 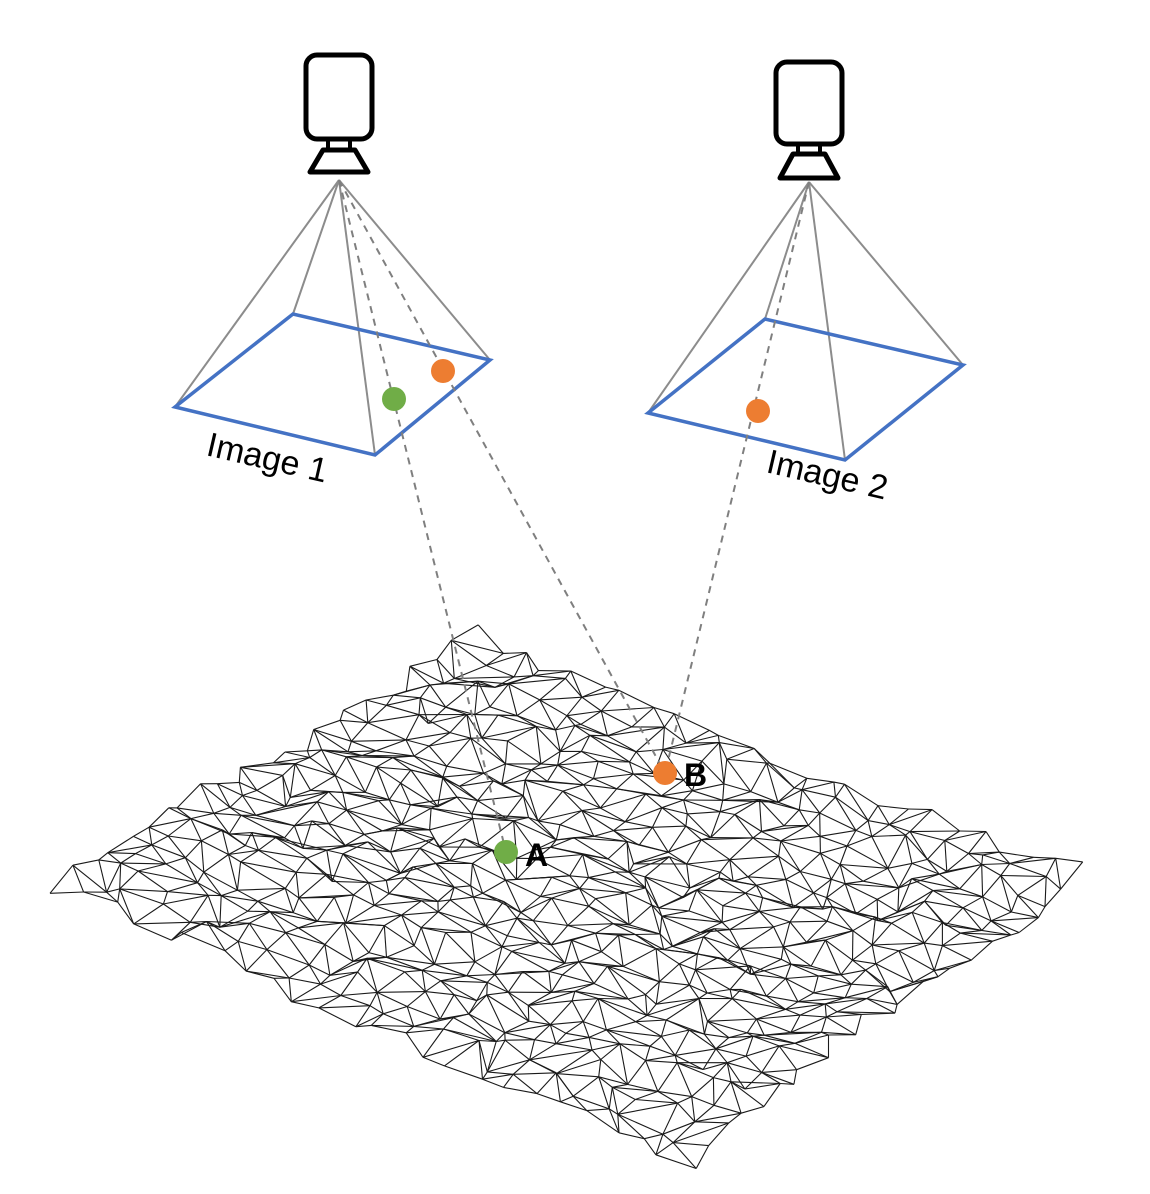 What do you see at coordinates (827, 475) in the screenshot?
I see `image-2-label: Image 2` at bounding box center [827, 475].